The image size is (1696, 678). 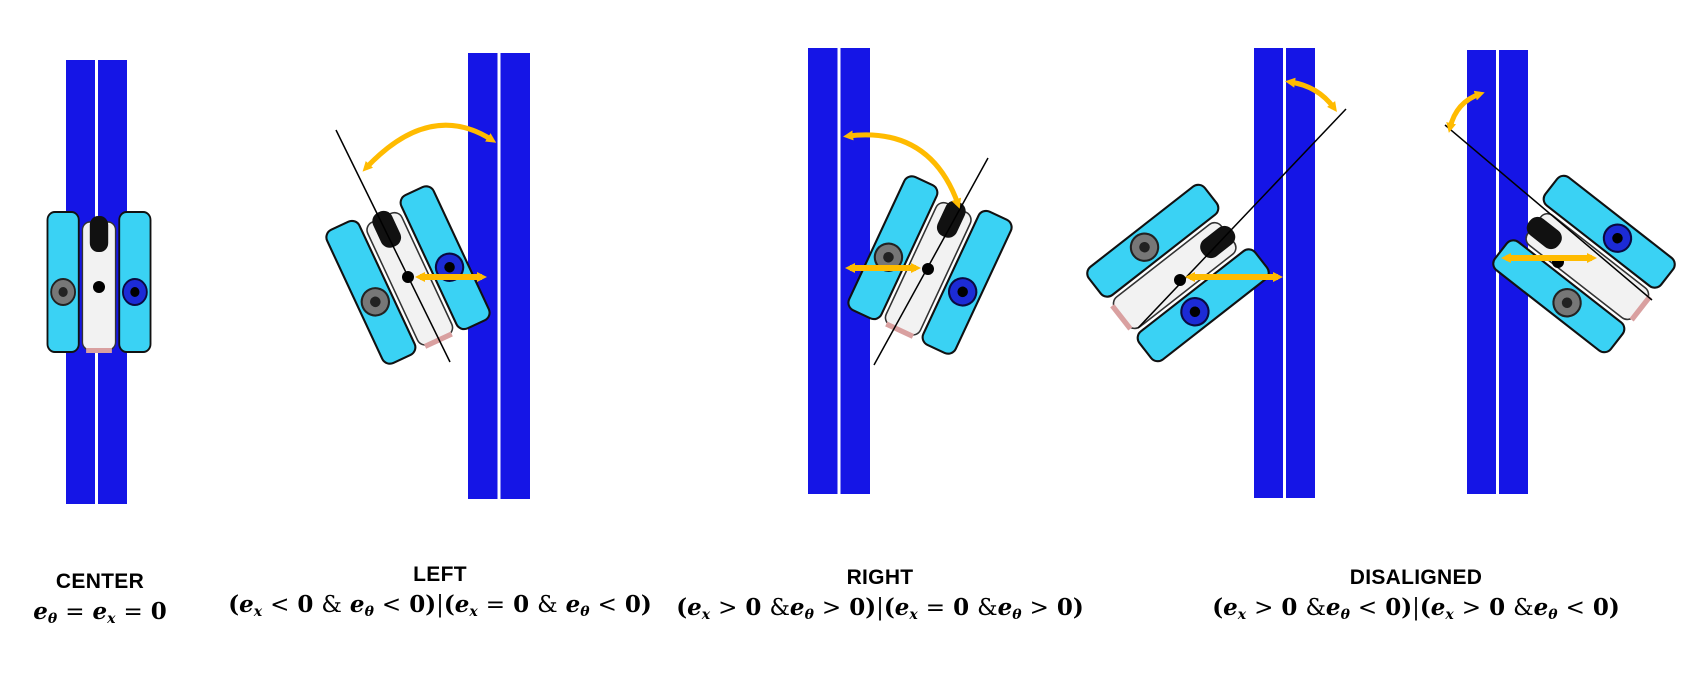 What do you see at coordinates (100, 612) in the screenshot?
I see `formula: eθ = ex = 0` at bounding box center [100, 612].